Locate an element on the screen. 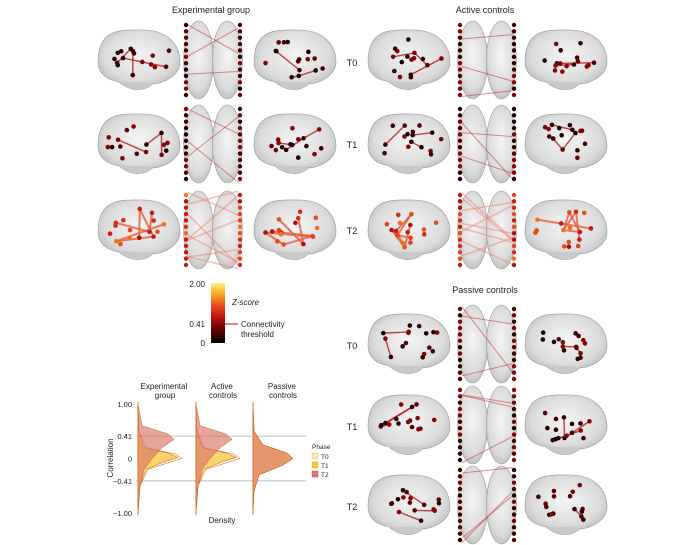  density-panel-title-active: Active controls is located at coordinates (223, 391).